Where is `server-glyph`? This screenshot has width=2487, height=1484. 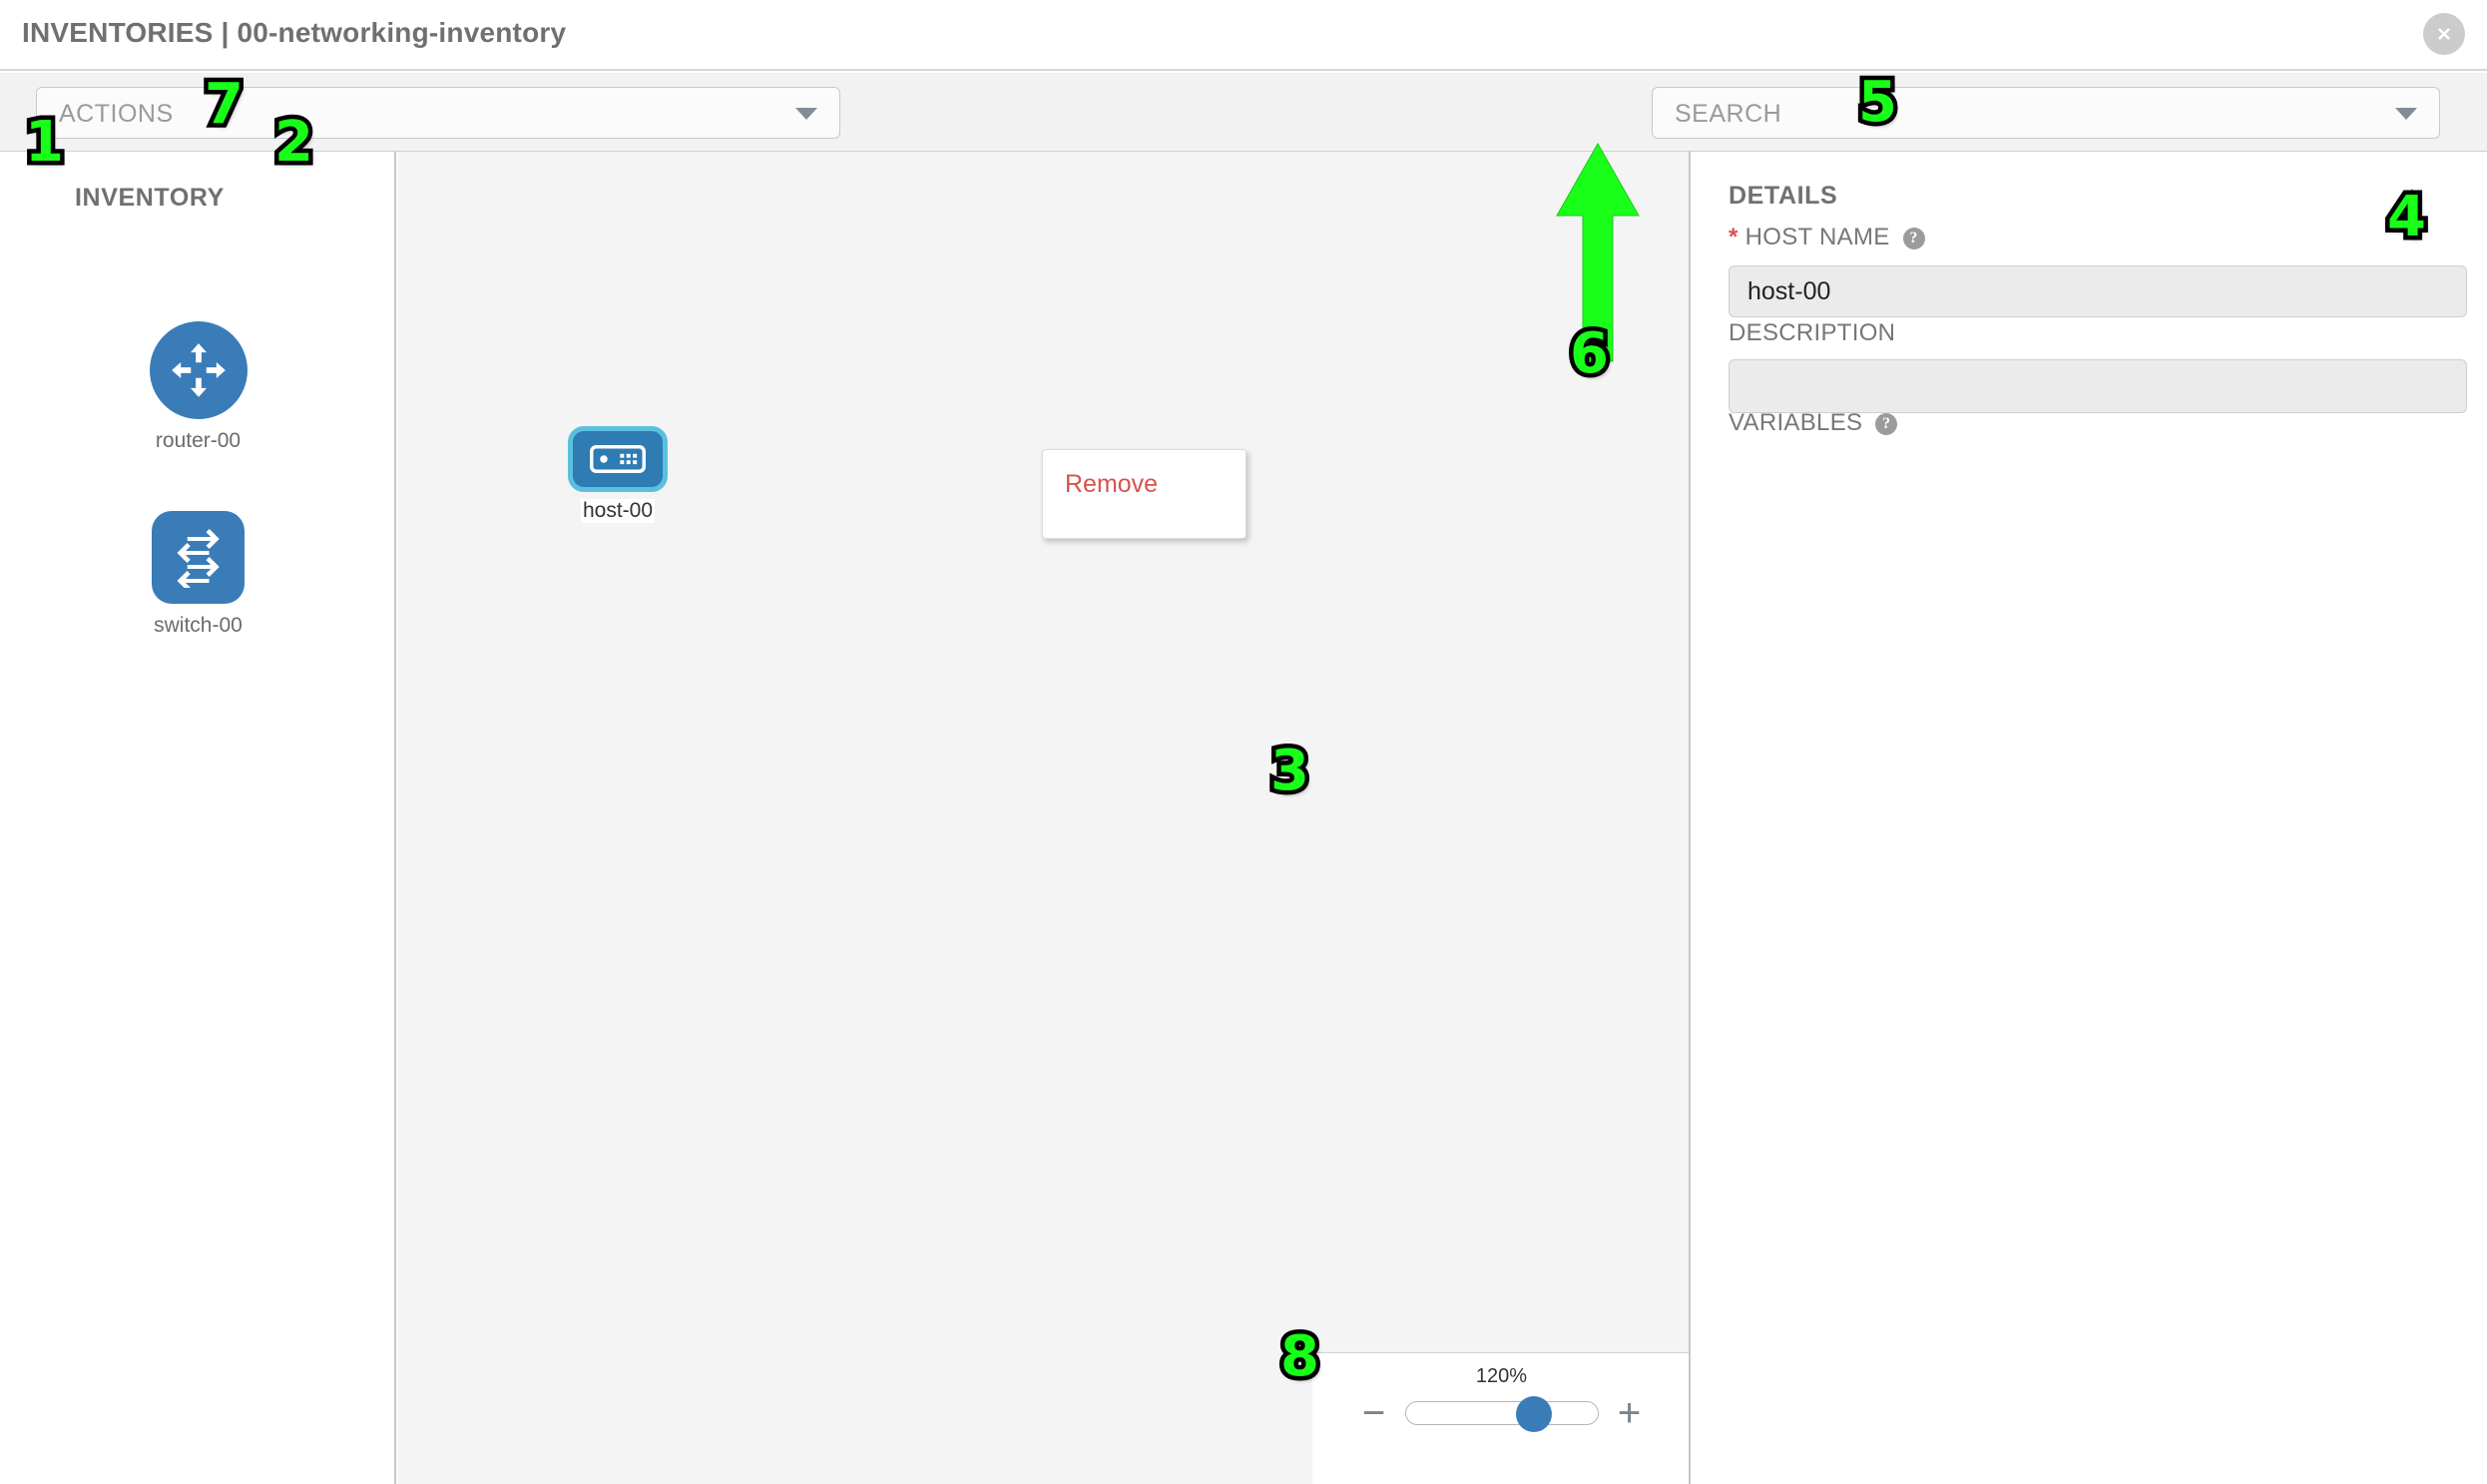
server-glyph is located at coordinates (618, 459).